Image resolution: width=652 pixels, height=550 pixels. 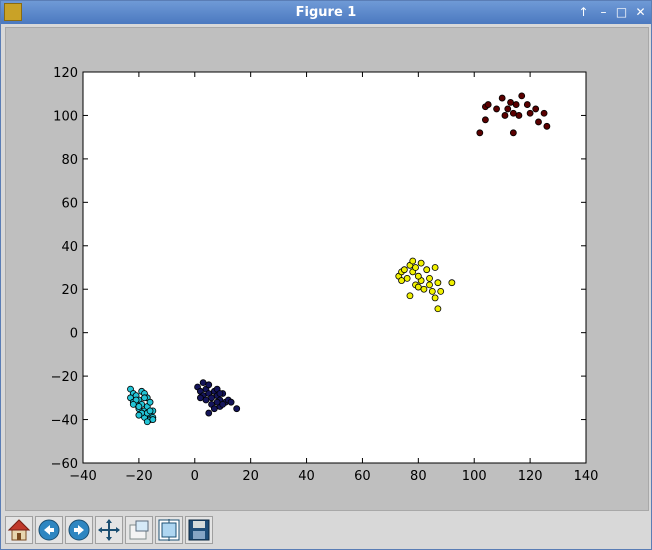 I want to click on x-tick-label: 100, so click(x=474, y=476).